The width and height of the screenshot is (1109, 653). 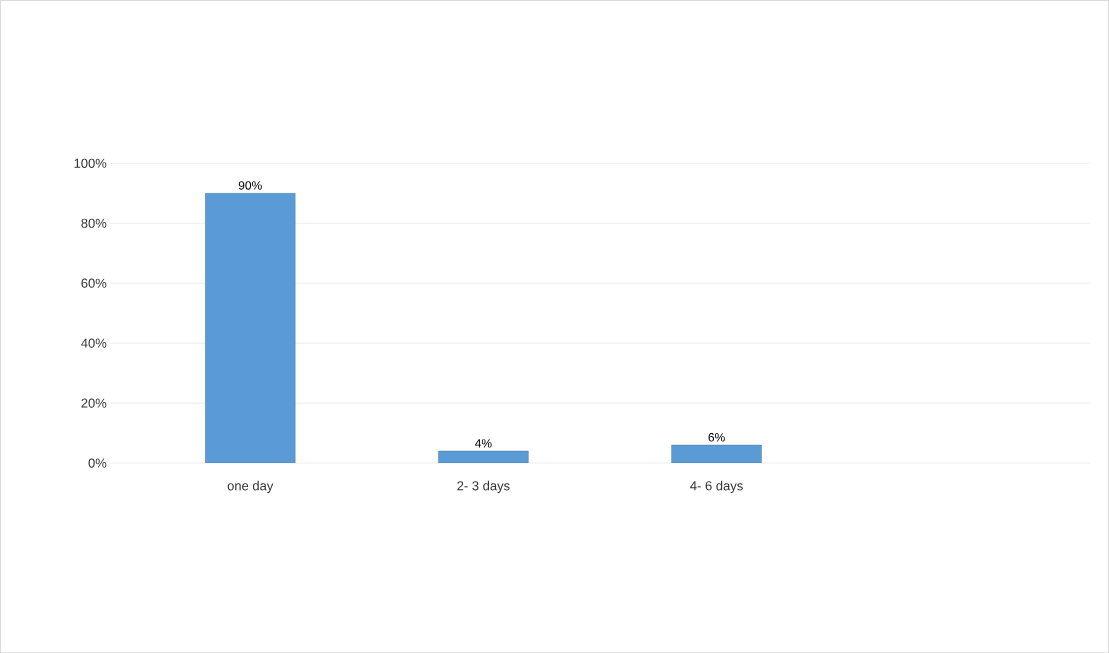 I want to click on data-label: 4%, so click(x=483, y=443).